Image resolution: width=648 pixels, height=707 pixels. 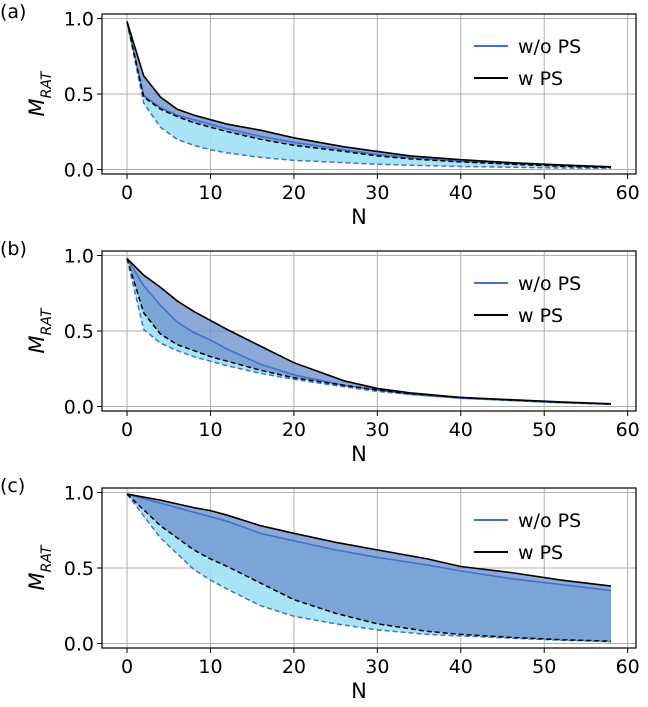 I want to click on line-with-ps-upper, so click(x=369, y=540).